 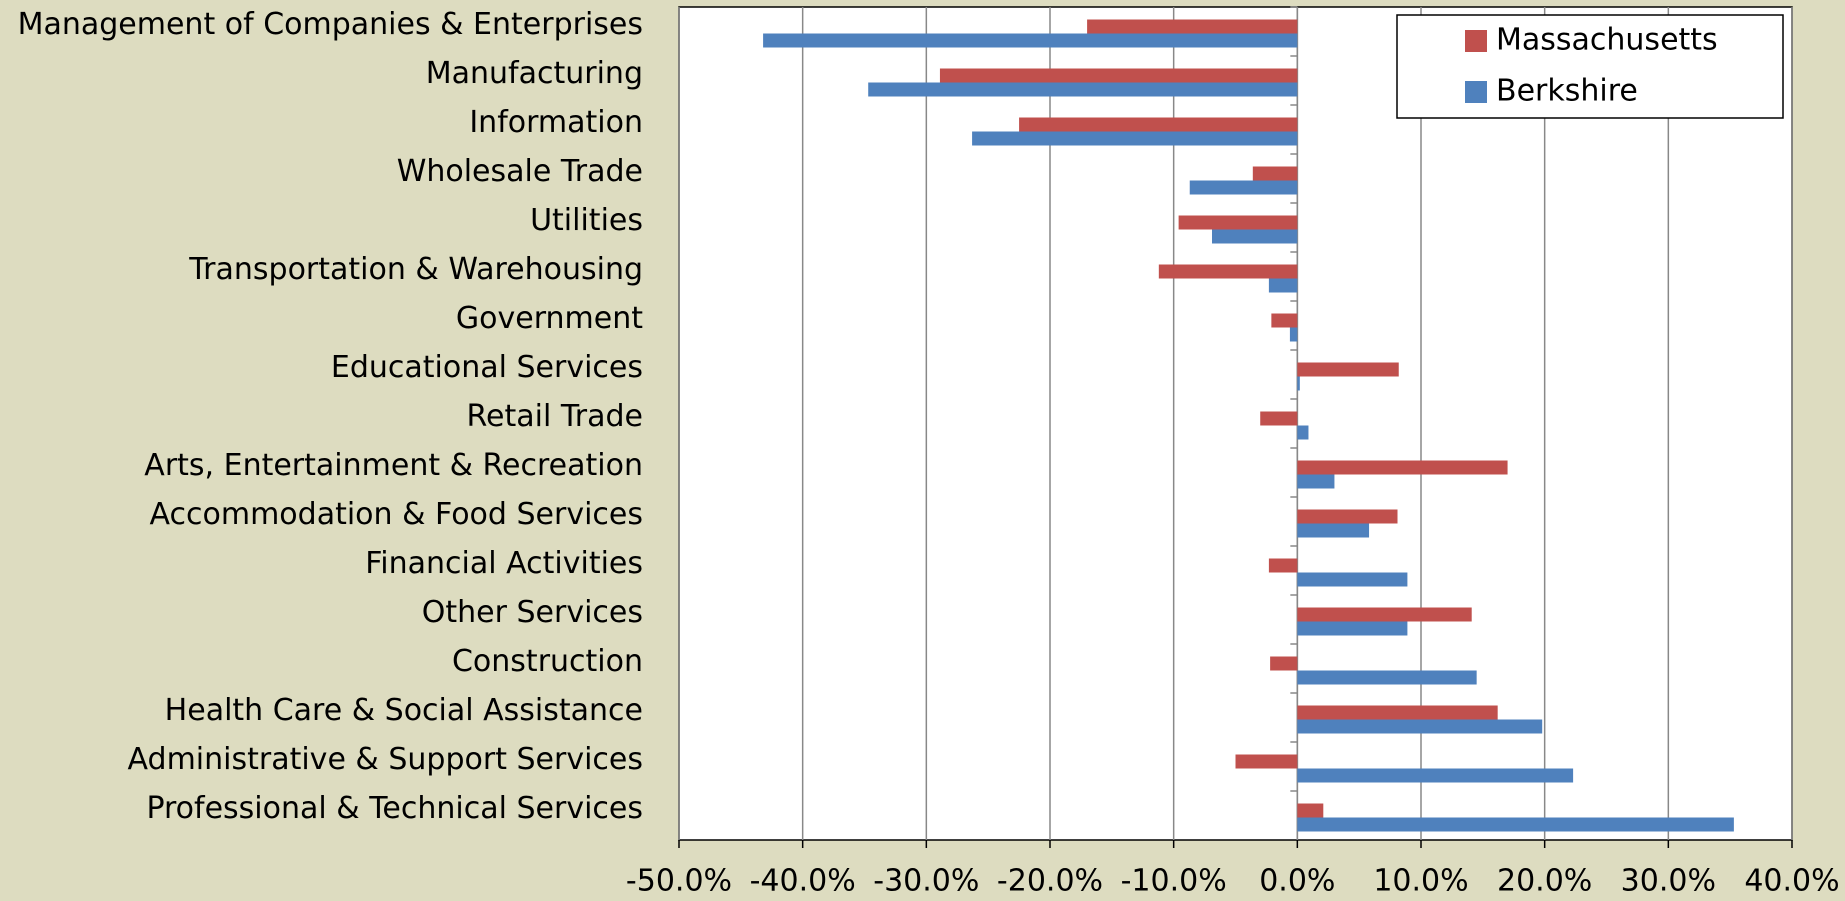 I want to click on y-tick-label: Manufacturing, so click(x=534, y=73).